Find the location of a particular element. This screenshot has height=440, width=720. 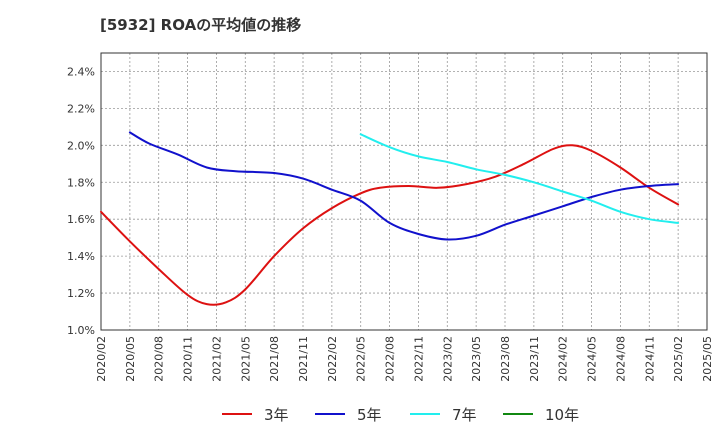

x-tick-label: 2025/05 is located at coordinates (707, 359).